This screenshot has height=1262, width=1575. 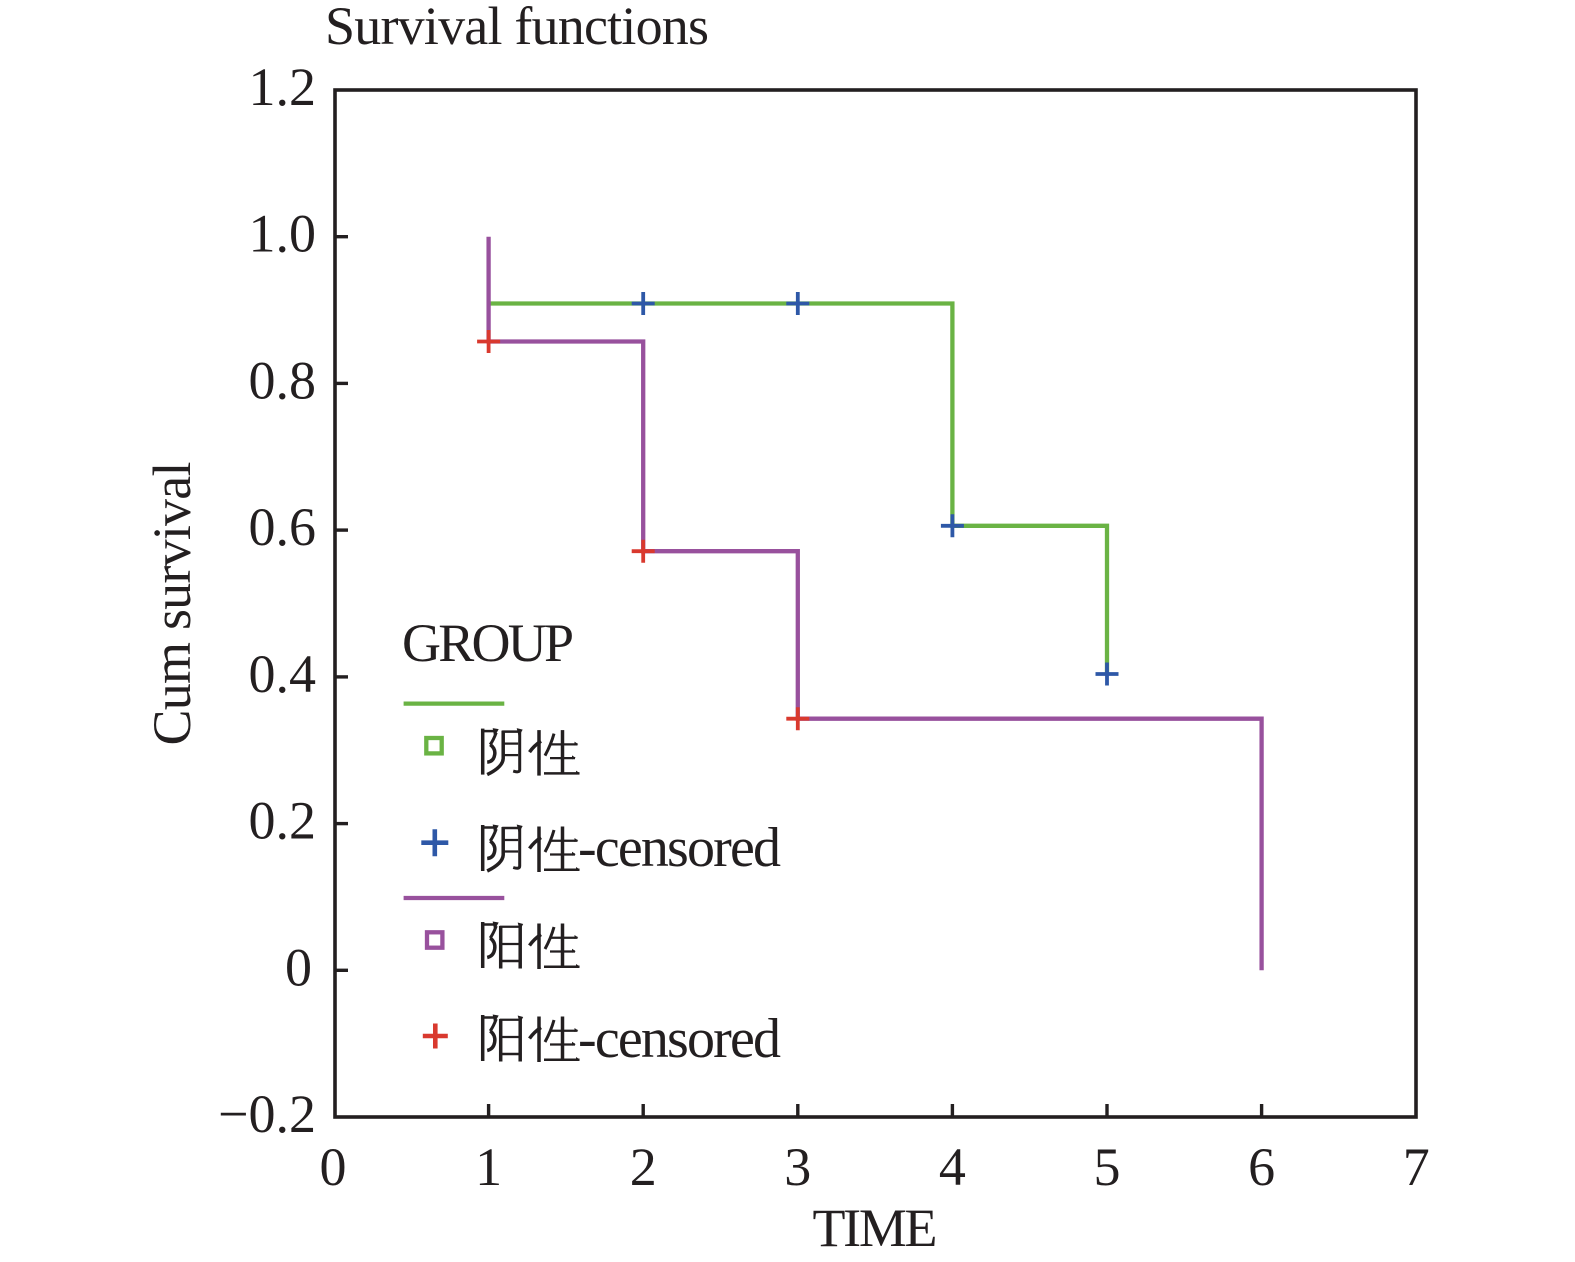 I want to click on svg-text: 0.6, so click(x=283, y=527).